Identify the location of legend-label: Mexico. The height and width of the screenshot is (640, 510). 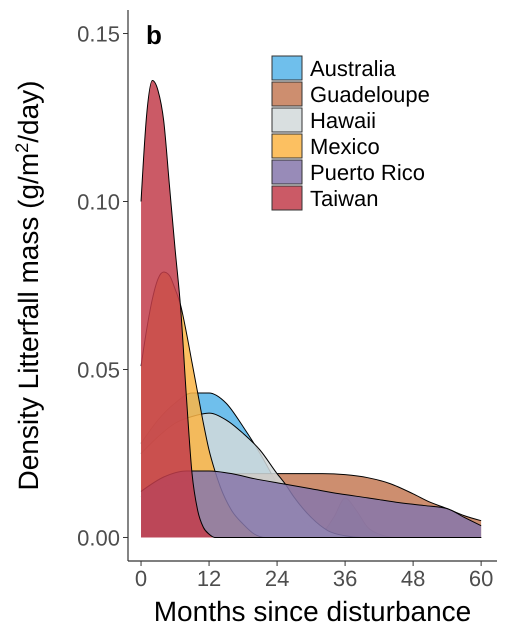
(345, 146).